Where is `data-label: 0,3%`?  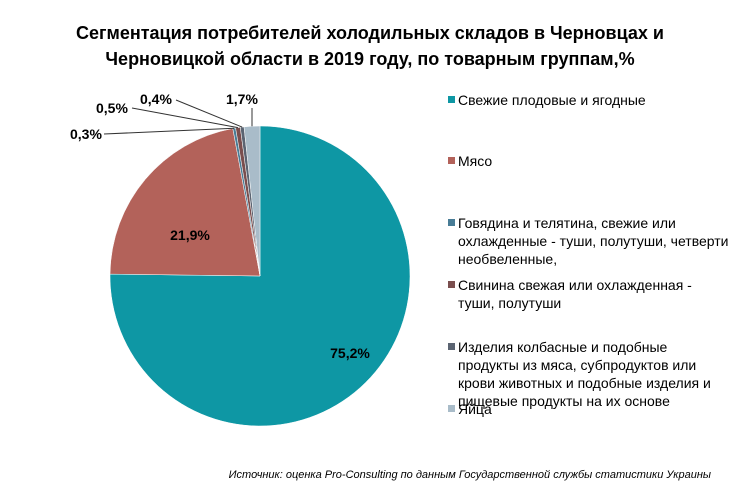 data-label: 0,3% is located at coordinates (86, 134).